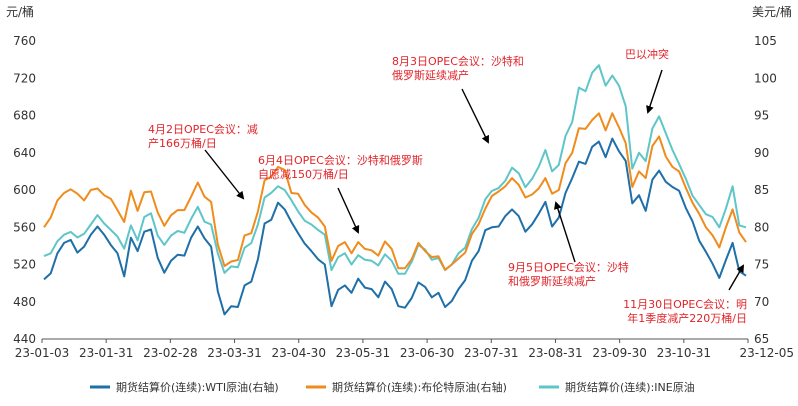 The height and width of the screenshot is (406, 798). What do you see at coordinates (458, 61) in the screenshot?
I see `annotation-text: 8月3日OPEC会议：沙特和` at bounding box center [458, 61].